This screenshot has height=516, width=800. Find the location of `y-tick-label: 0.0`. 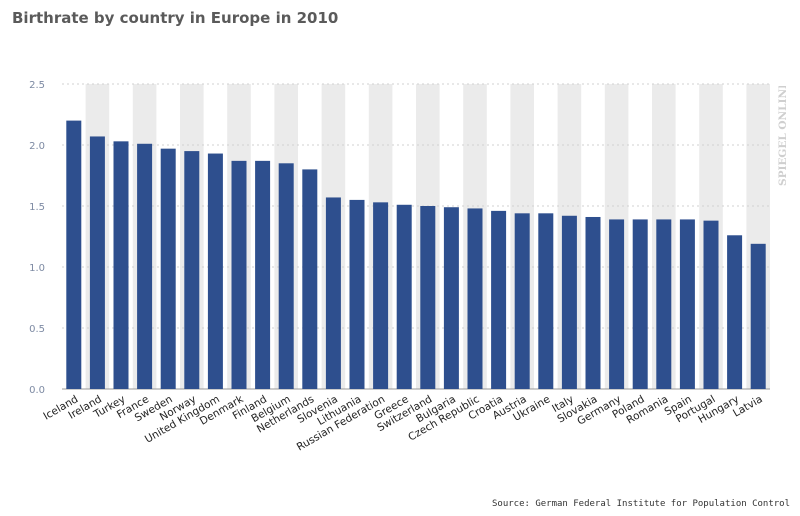

y-tick-label: 0.0 is located at coordinates (37, 390).